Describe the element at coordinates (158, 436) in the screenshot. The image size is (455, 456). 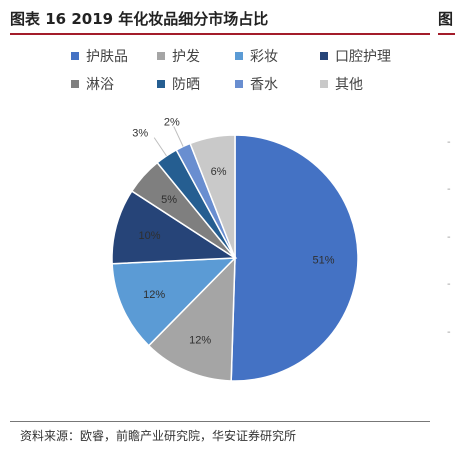
I see `source-note: 资料来源：欧睿，前瞻产业研究院，华安证券研究所` at that location.